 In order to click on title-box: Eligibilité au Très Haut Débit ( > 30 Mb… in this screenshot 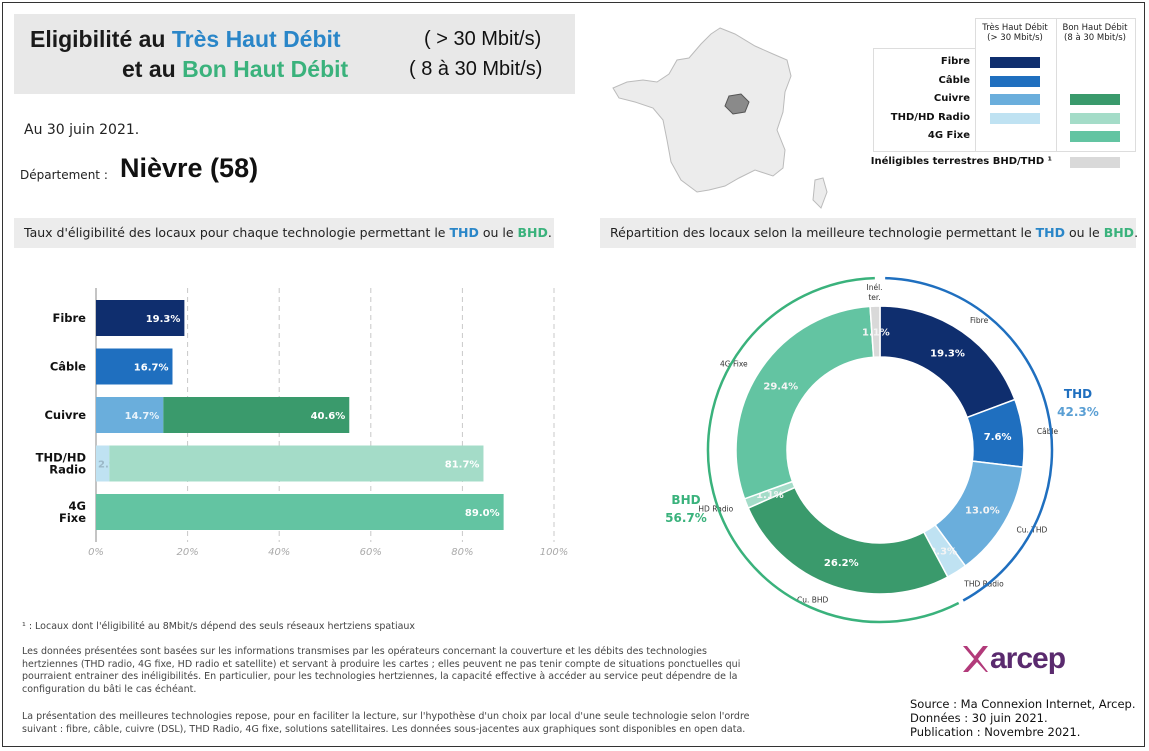, I will do `click(294, 54)`.